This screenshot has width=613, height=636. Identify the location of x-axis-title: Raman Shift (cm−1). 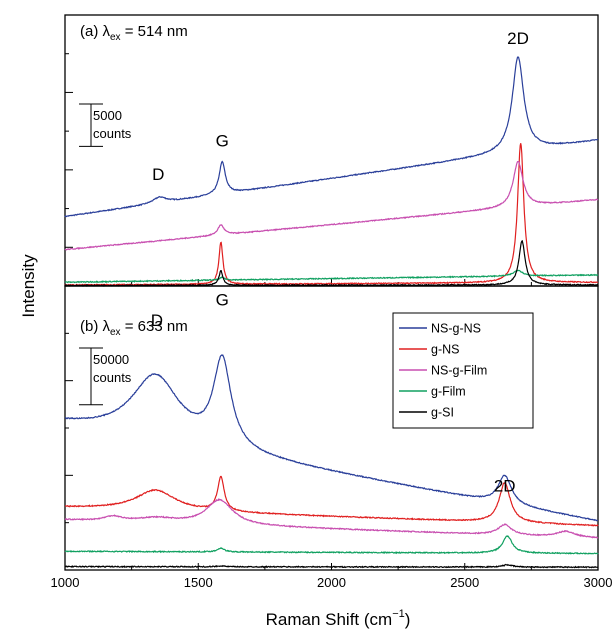
(338, 618).